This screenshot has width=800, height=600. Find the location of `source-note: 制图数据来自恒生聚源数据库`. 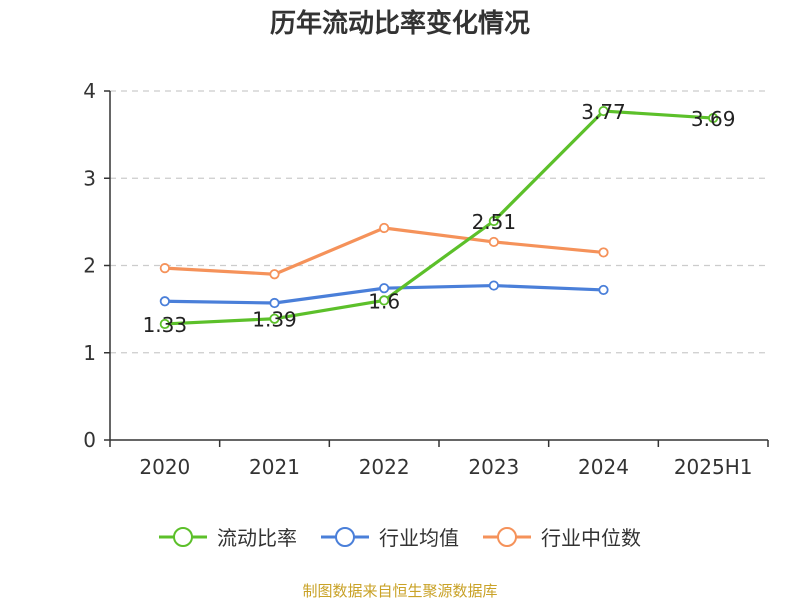

source-note: 制图数据来自恒生聚源数据库 is located at coordinates (399, 591).